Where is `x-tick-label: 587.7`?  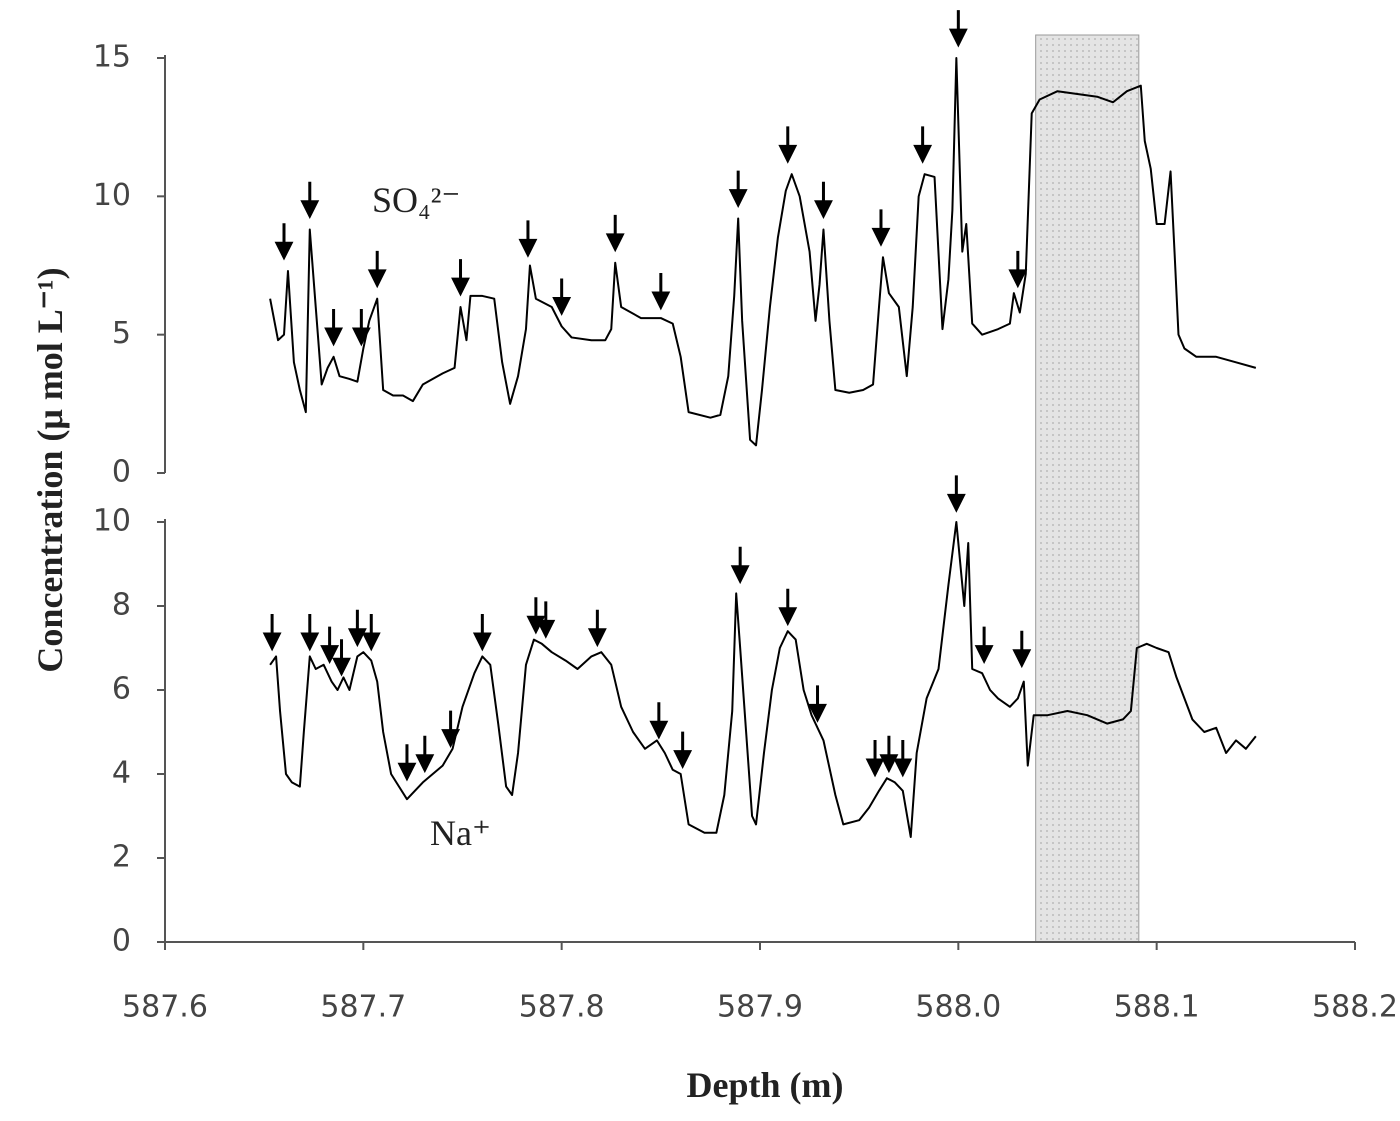 x-tick-label: 587.7 is located at coordinates (363, 1007).